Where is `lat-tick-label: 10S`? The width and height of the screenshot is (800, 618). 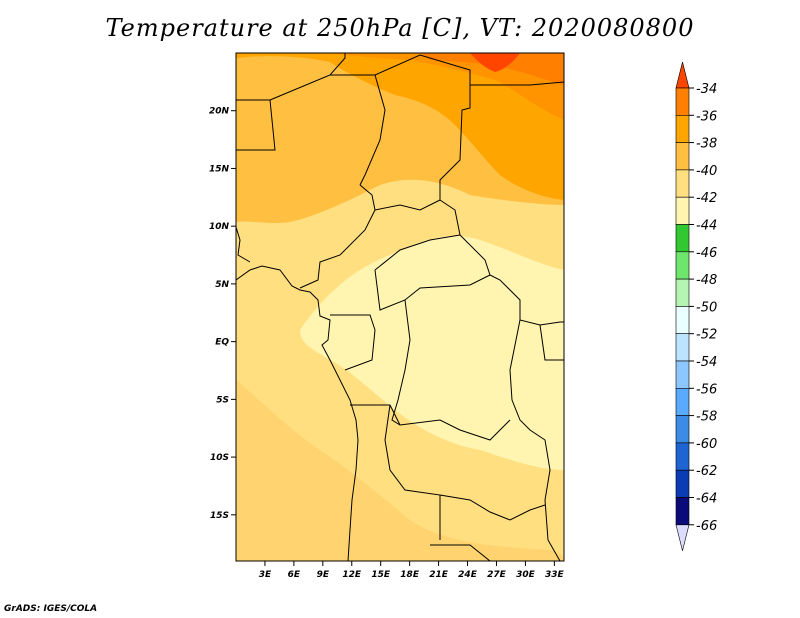
lat-tick-label: 10S is located at coordinates (219, 458).